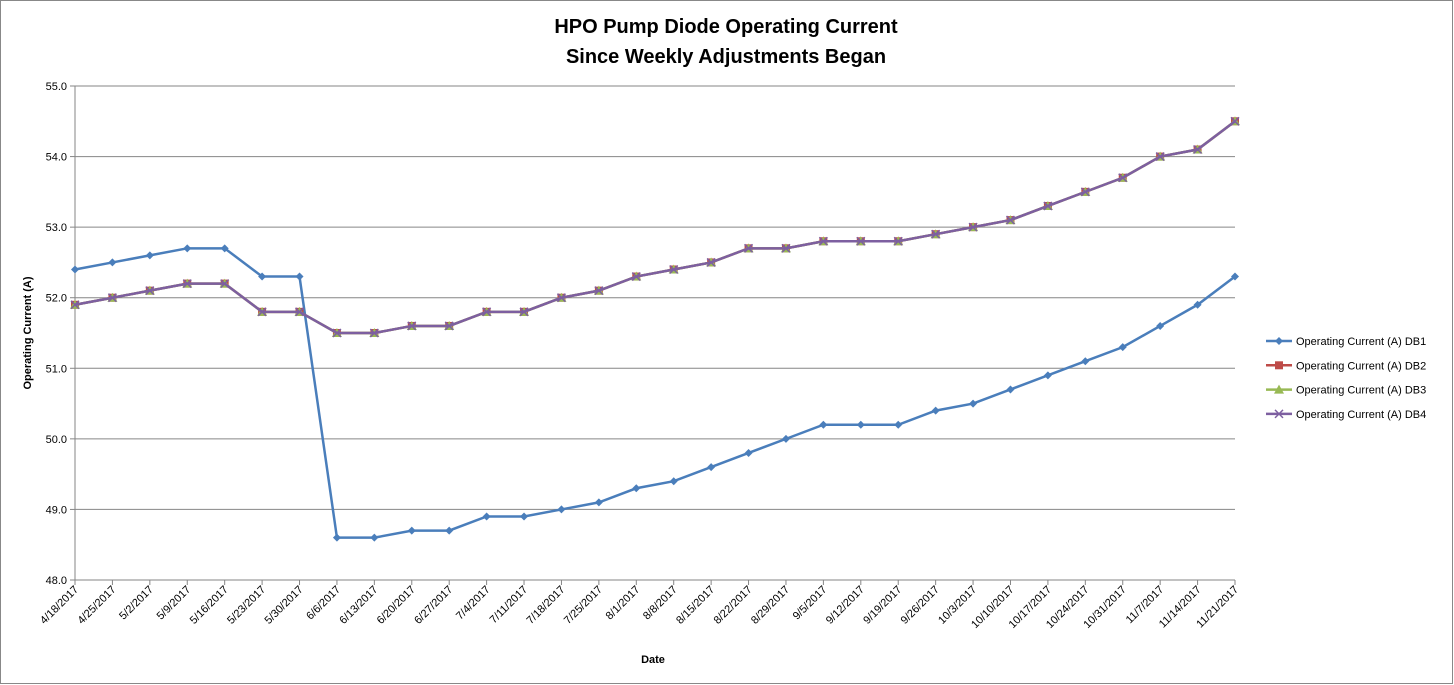 The height and width of the screenshot is (685, 1454). What do you see at coordinates (56, 299) in the screenshot?
I see `y-tick-label: 52.0` at bounding box center [56, 299].